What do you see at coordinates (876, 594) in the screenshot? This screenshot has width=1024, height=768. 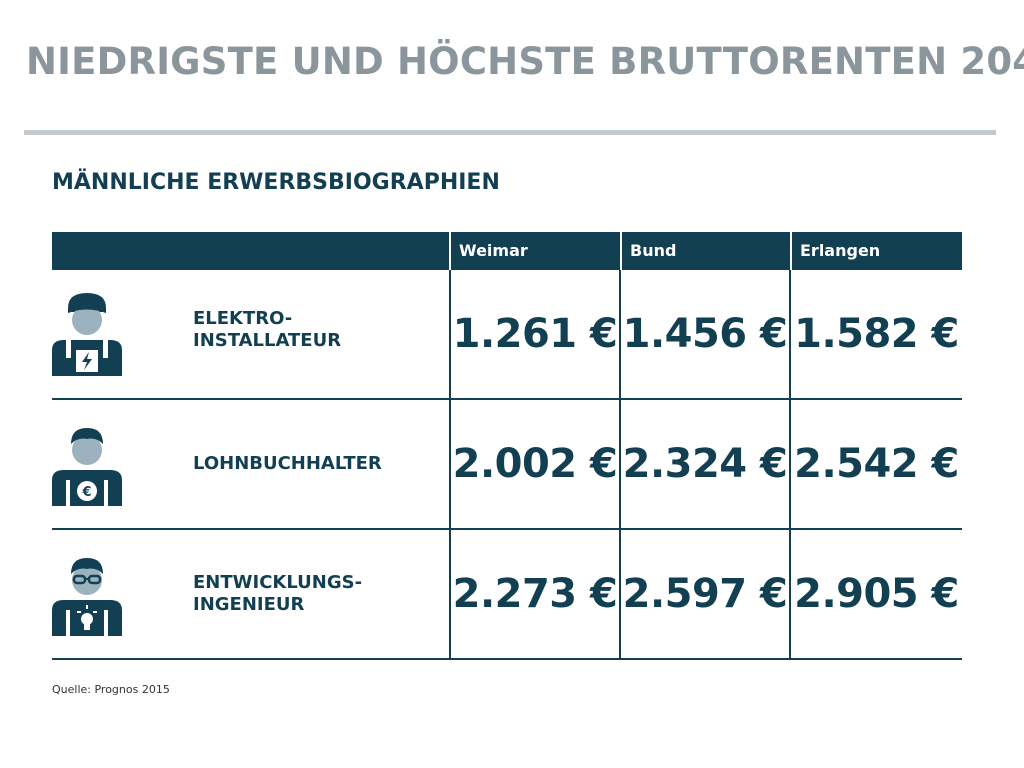 I see `value-cell: 2.905 €` at bounding box center [876, 594].